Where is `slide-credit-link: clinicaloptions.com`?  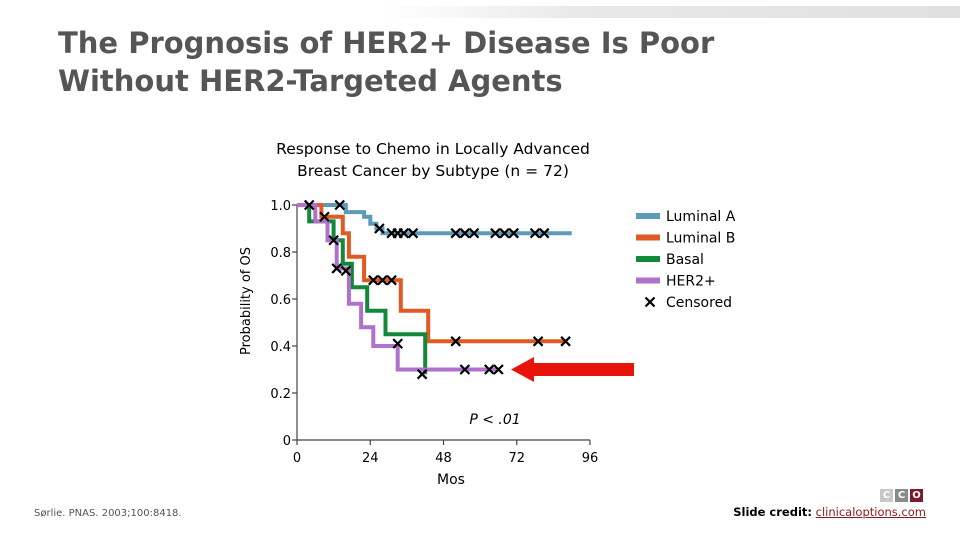
slide-credit-link: clinicaloptions.com is located at coordinates (870, 512).